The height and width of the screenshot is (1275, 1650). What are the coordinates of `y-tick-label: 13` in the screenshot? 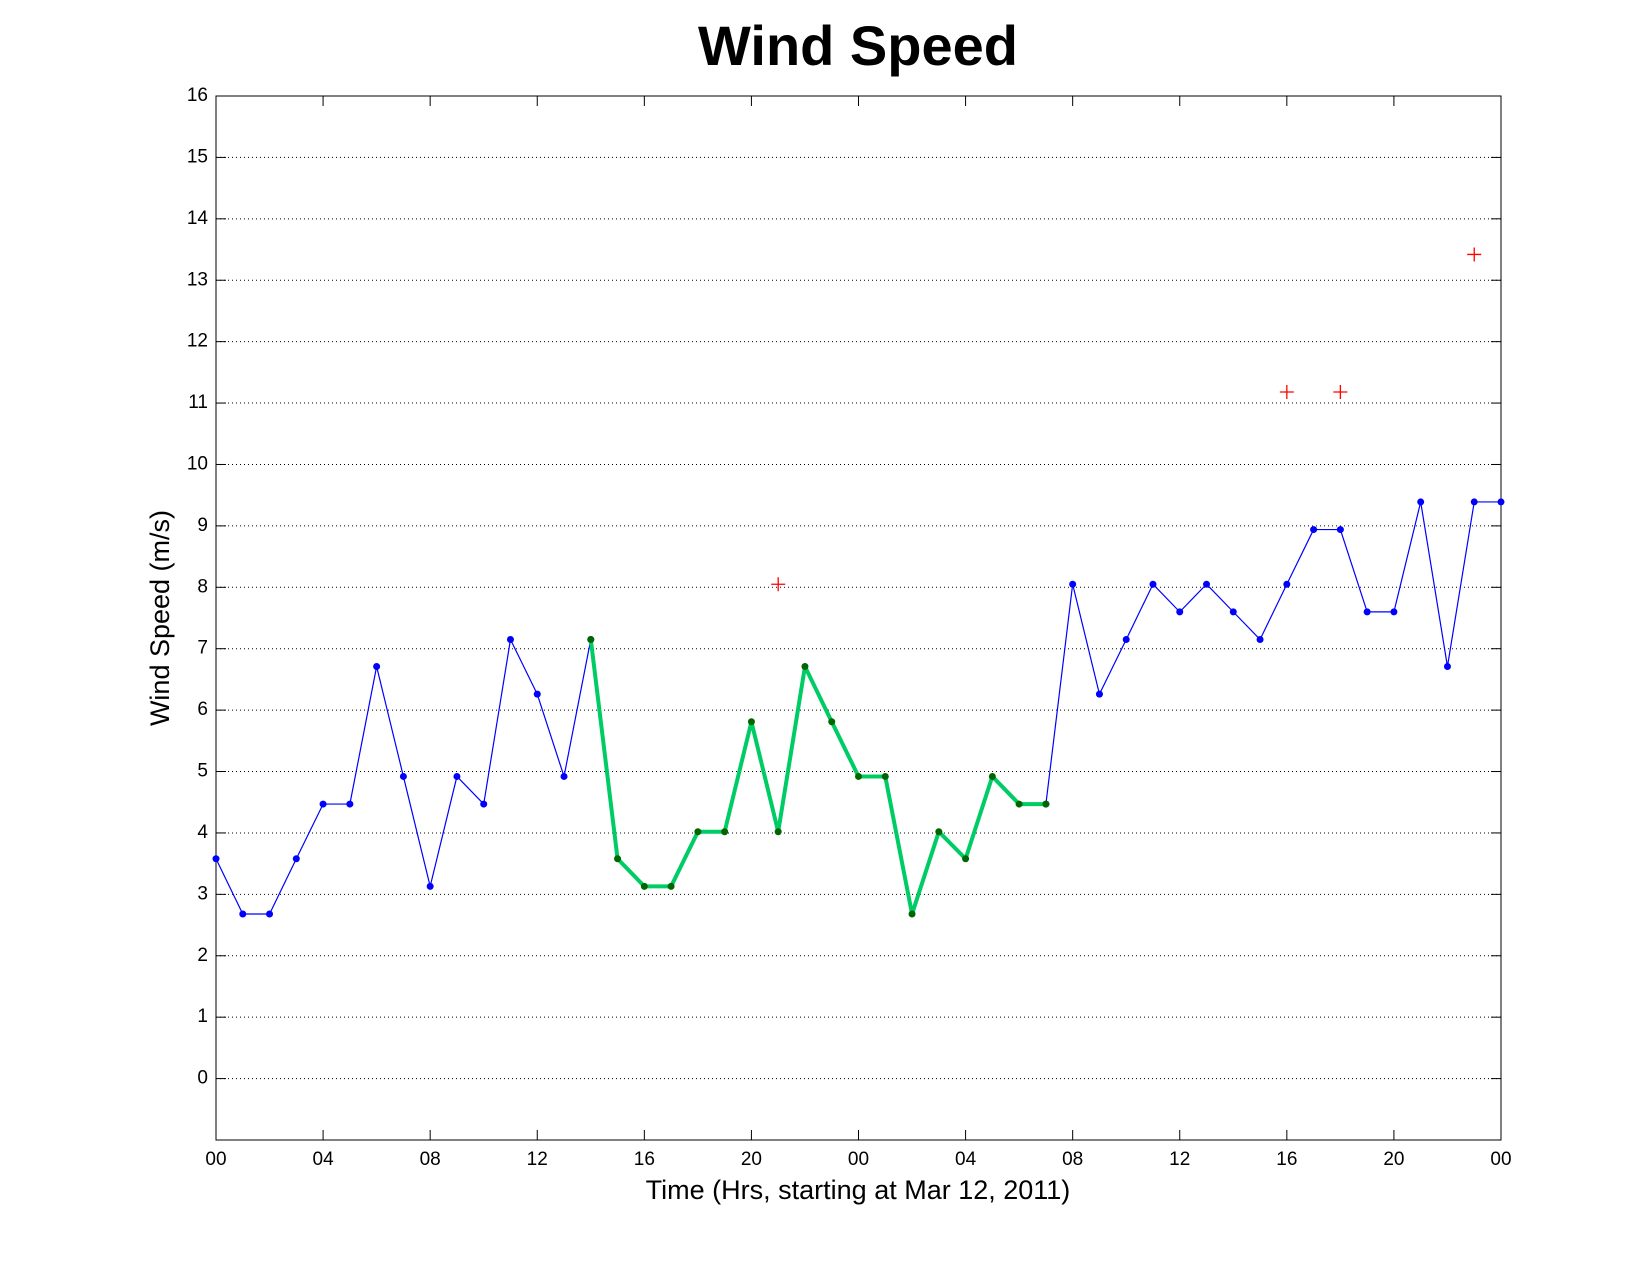 It's located at (197, 279).